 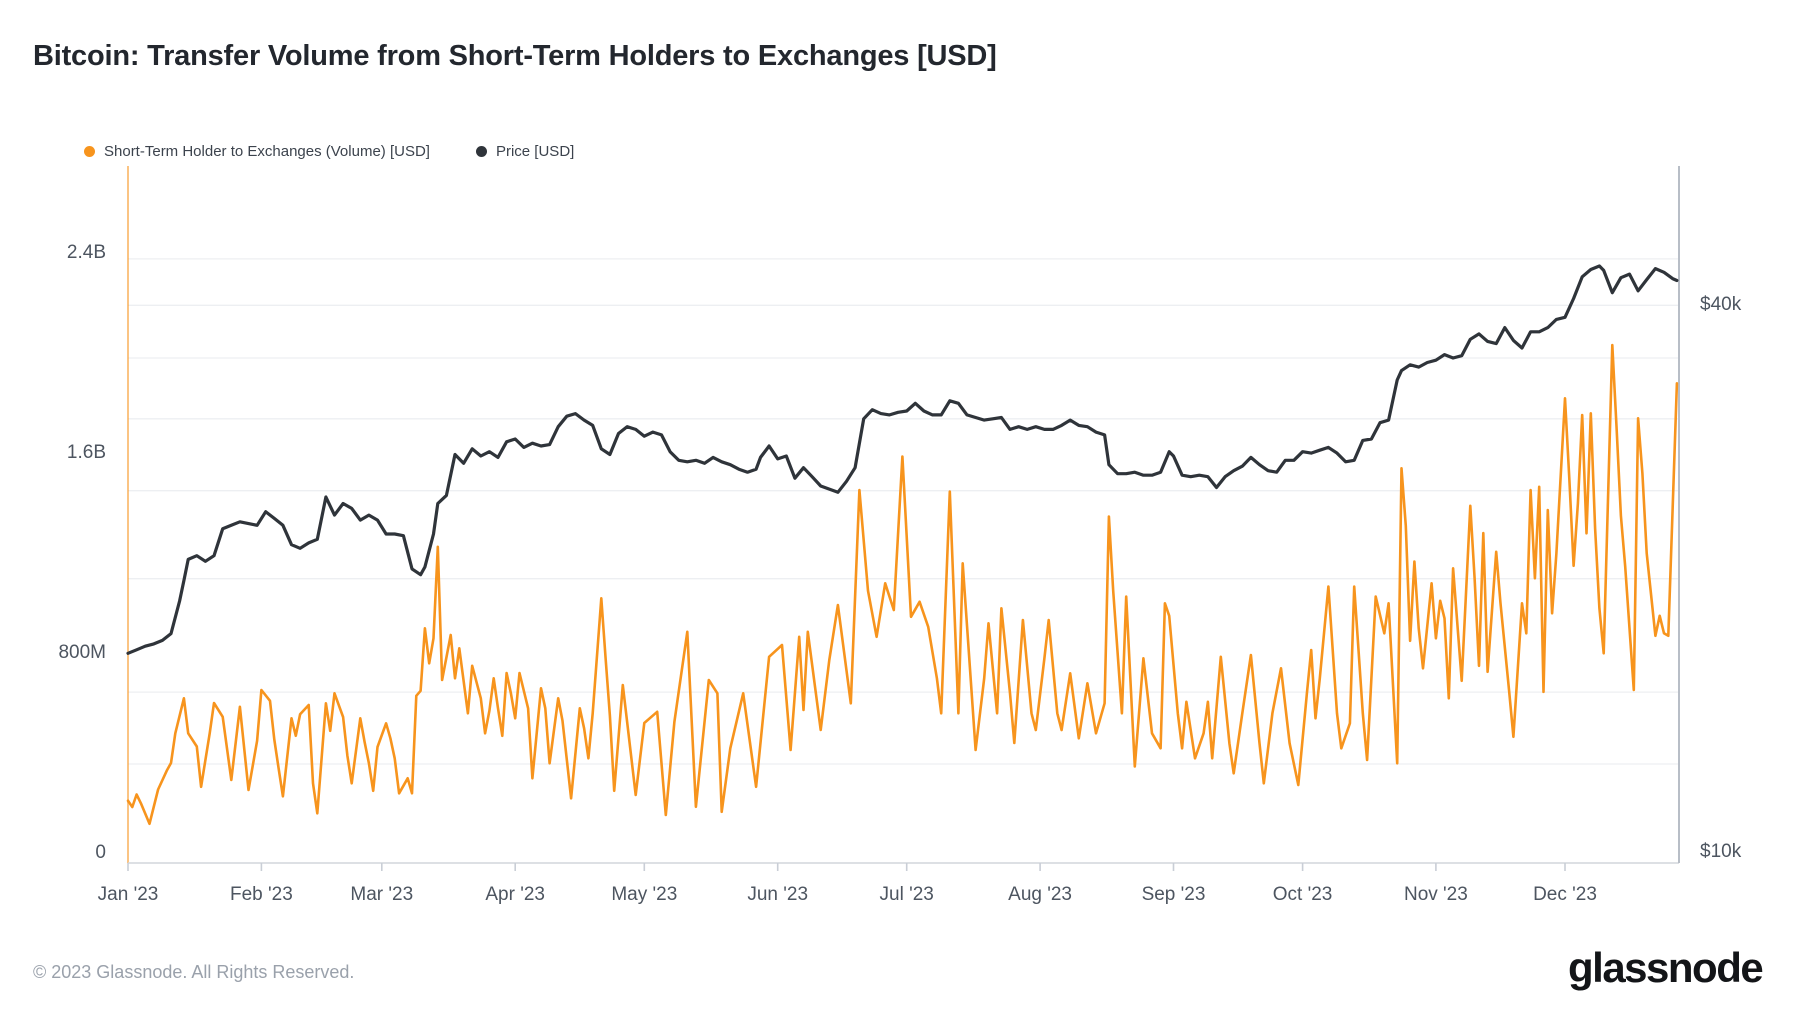 What do you see at coordinates (1666, 967) in the screenshot?
I see `glassnode-logo: glassnode` at bounding box center [1666, 967].